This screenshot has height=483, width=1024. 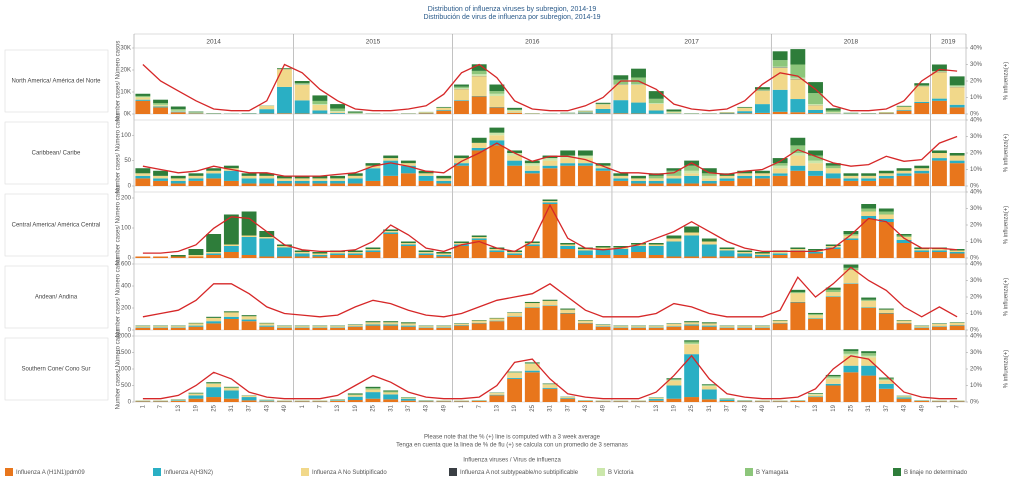 I want to click on x-tick-label: 31, so click(x=551, y=407).